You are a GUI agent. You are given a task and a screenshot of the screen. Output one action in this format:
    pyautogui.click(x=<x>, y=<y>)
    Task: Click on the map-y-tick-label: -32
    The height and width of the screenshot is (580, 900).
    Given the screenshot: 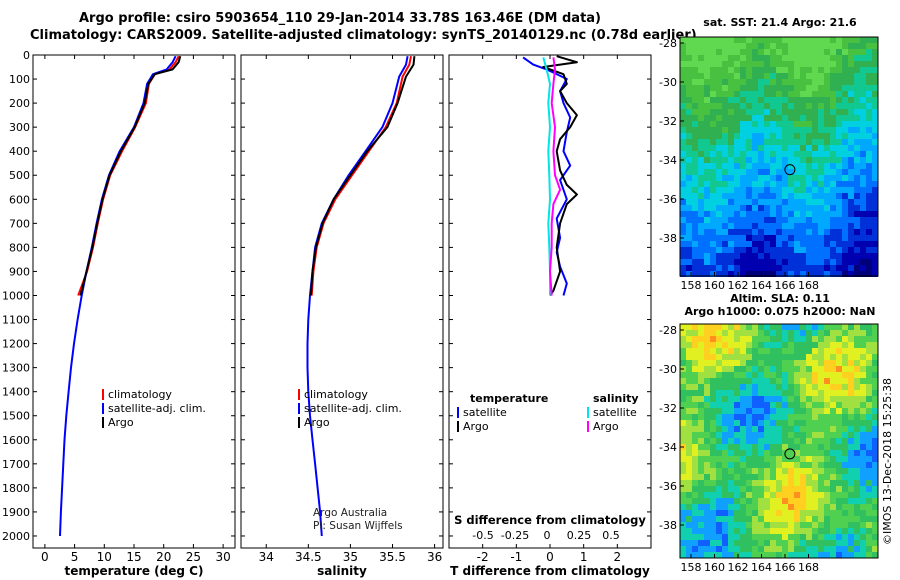 What is the action you would take?
    pyautogui.click(x=668, y=408)
    